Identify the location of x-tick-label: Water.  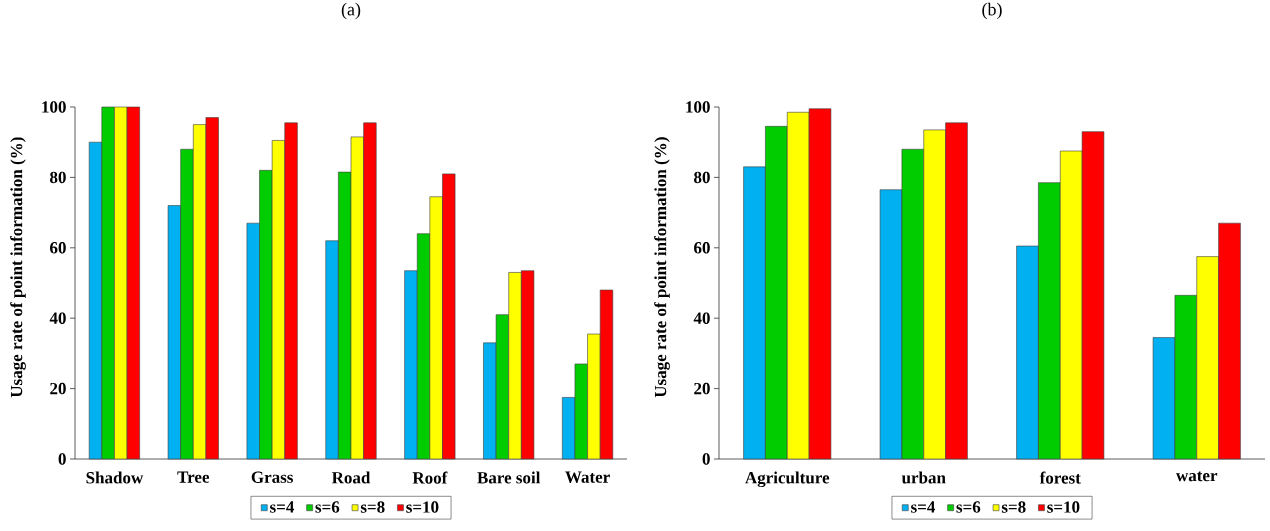
(587, 477).